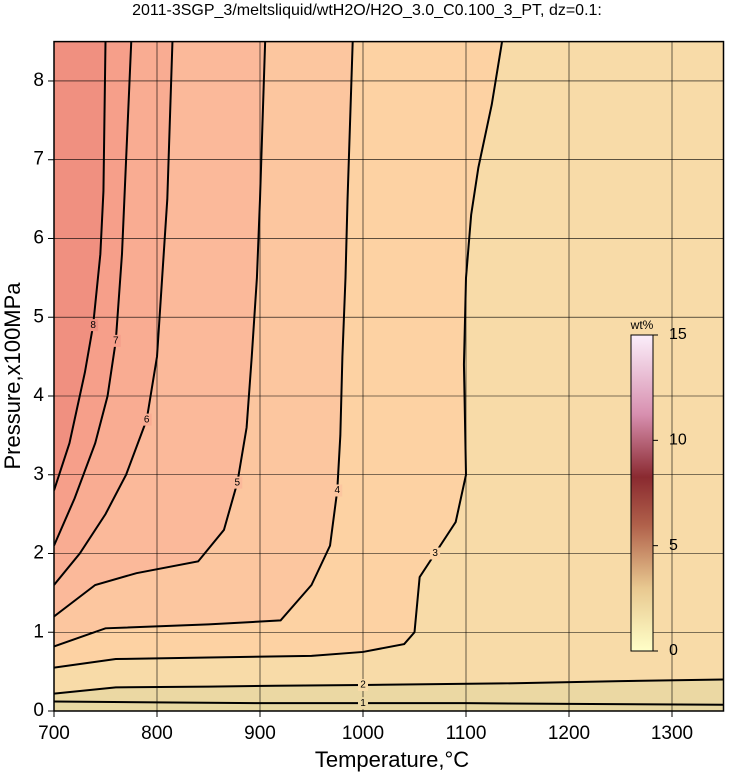 The width and height of the screenshot is (734, 776). Describe the element at coordinates (642, 325) in the screenshot. I see `colorbar-label: wt%` at that location.